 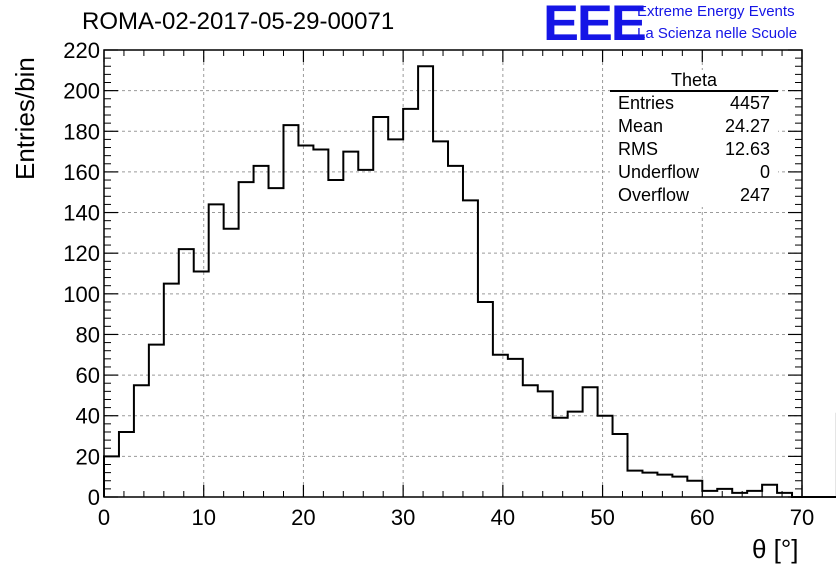 What do you see at coordinates (81, 253) in the screenshot?
I see `y-tick-label: 120` at bounding box center [81, 253].